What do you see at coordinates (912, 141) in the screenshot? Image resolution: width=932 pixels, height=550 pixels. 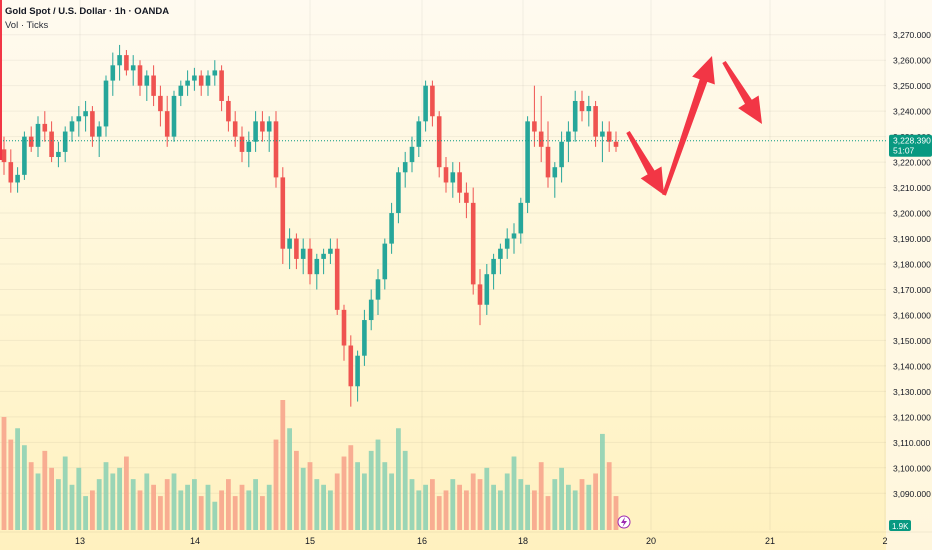 I see `current-price-label: 3,228.390` at bounding box center [912, 141].